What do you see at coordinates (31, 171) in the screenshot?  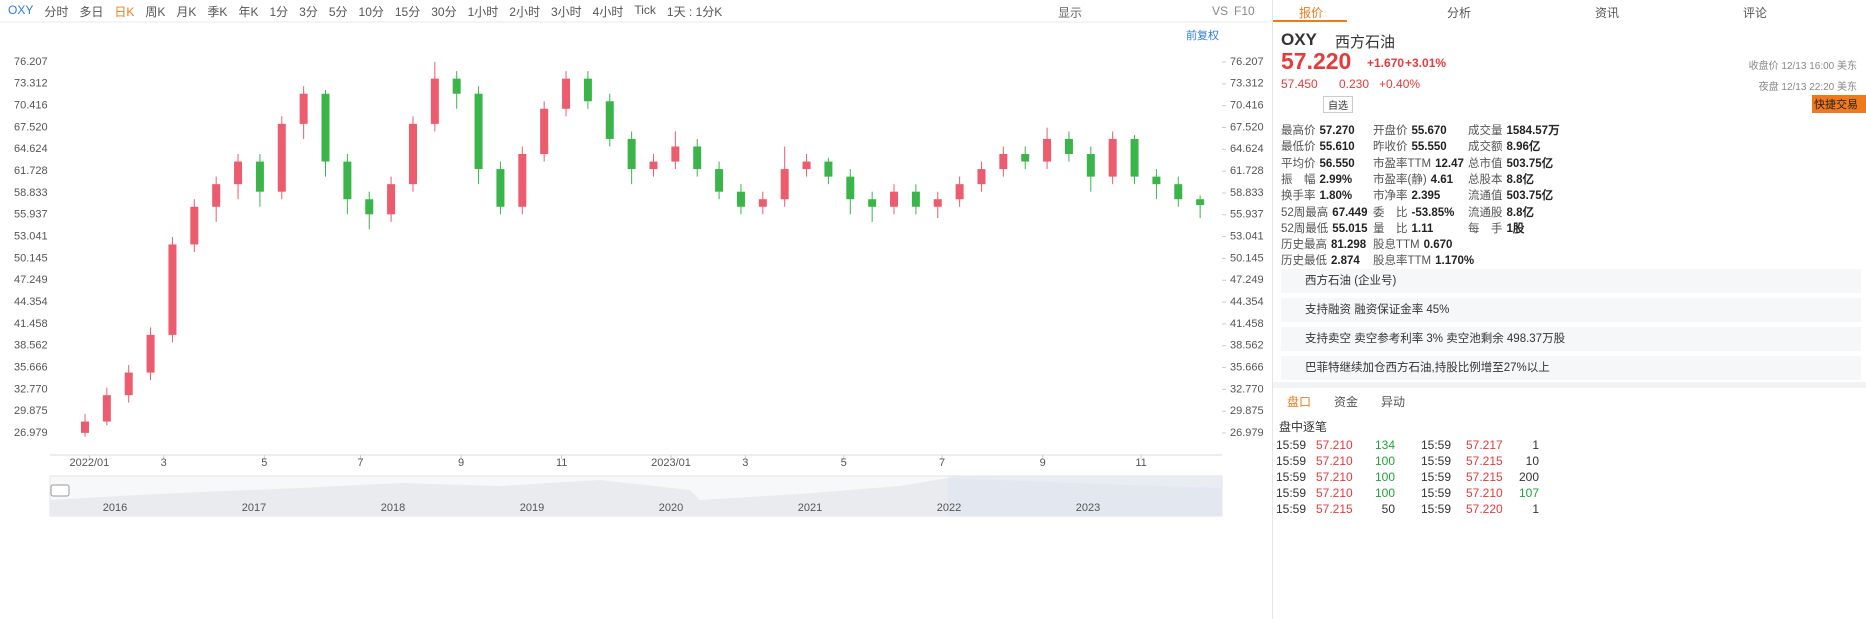 I see `y-tick-label: 61.728` at bounding box center [31, 171].